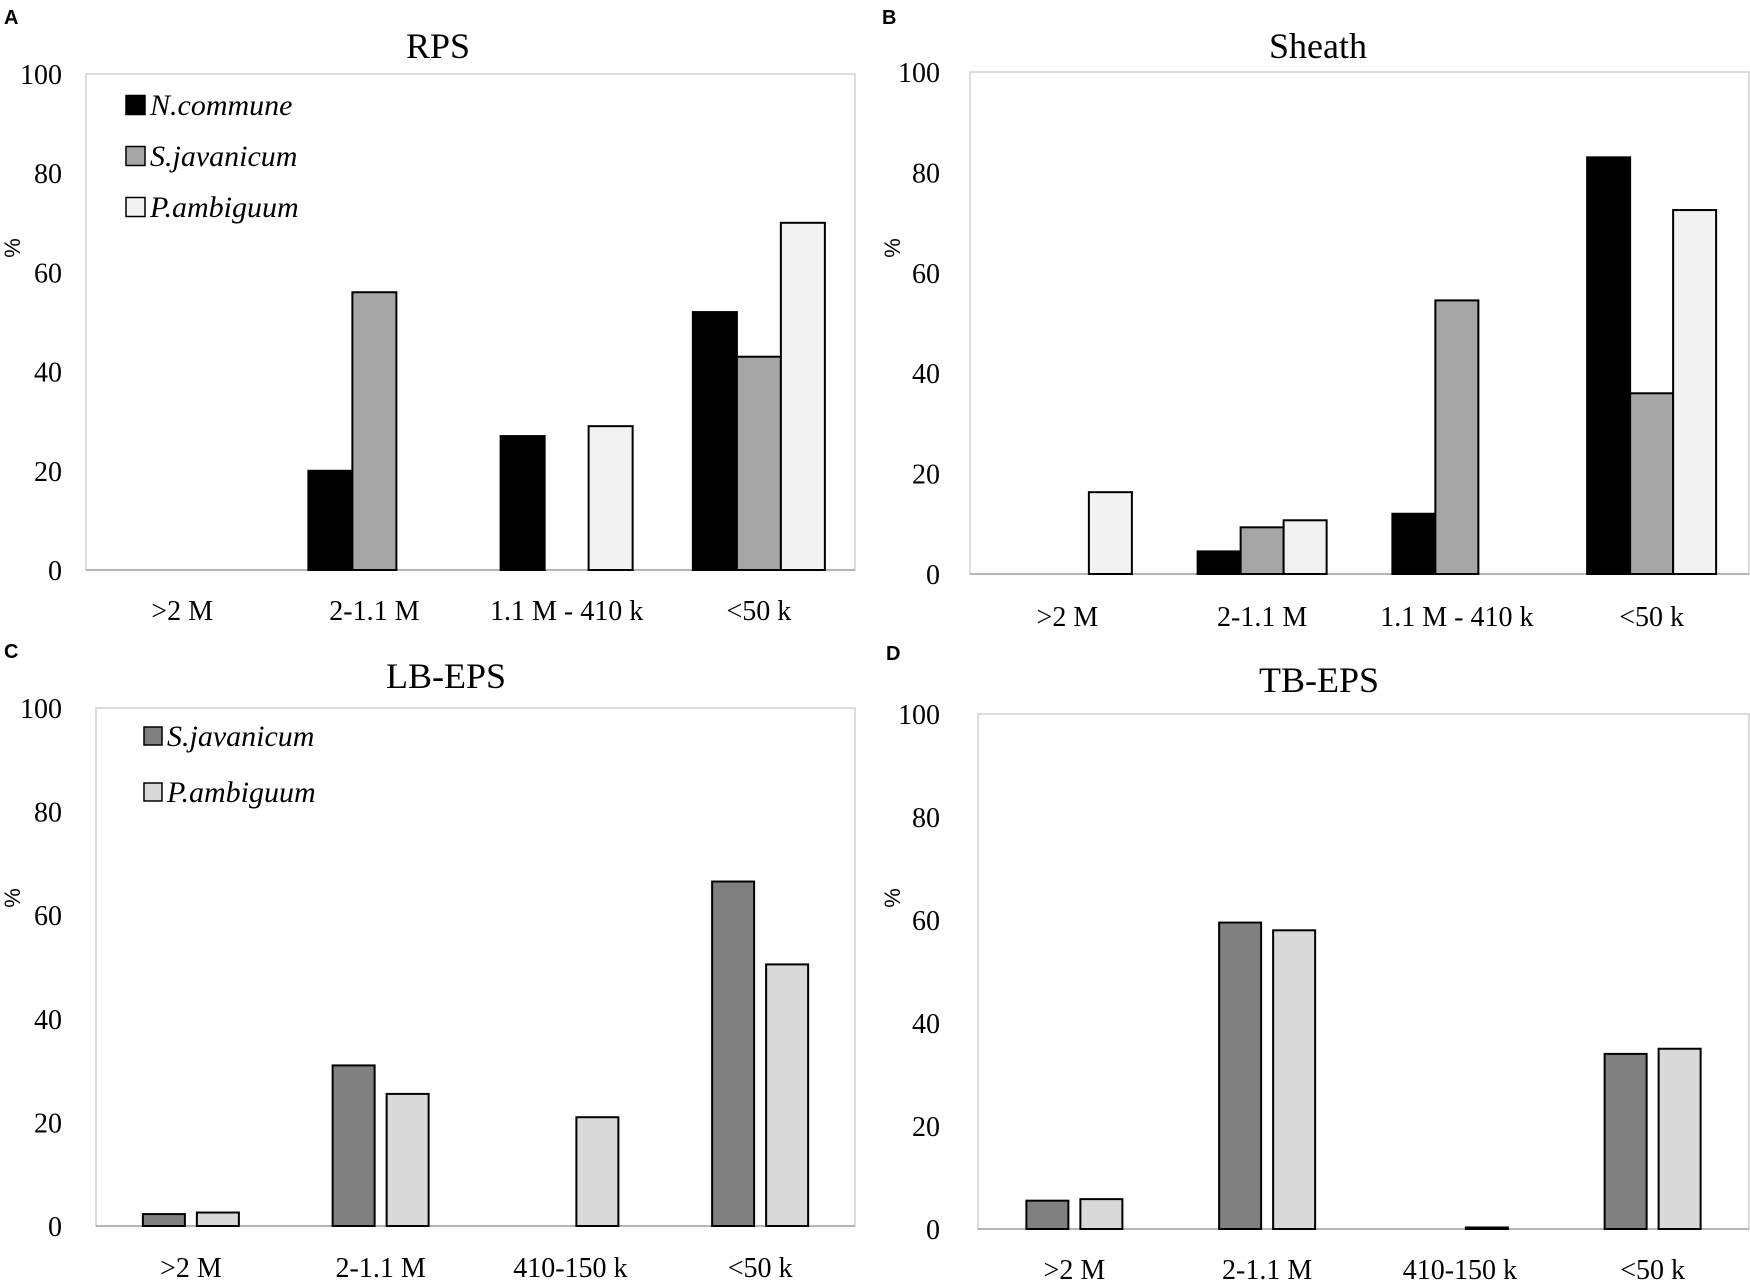  I want to click on panel-letter: C, so click(11, 652).